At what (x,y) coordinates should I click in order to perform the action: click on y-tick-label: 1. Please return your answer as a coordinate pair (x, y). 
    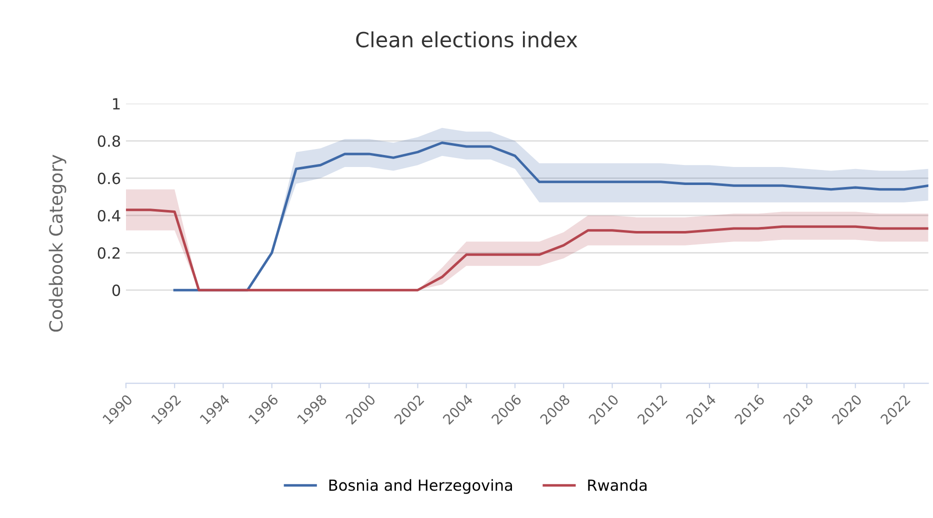
    Looking at the image, I should click on (116, 104).